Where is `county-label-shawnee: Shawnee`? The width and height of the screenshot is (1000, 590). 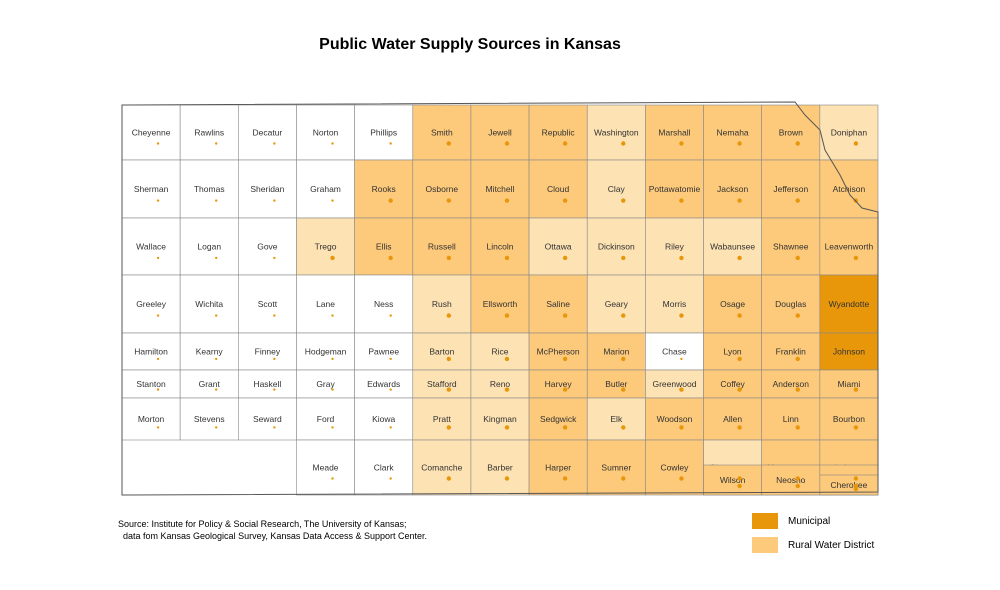 county-label-shawnee: Shawnee is located at coordinates (791, 247).